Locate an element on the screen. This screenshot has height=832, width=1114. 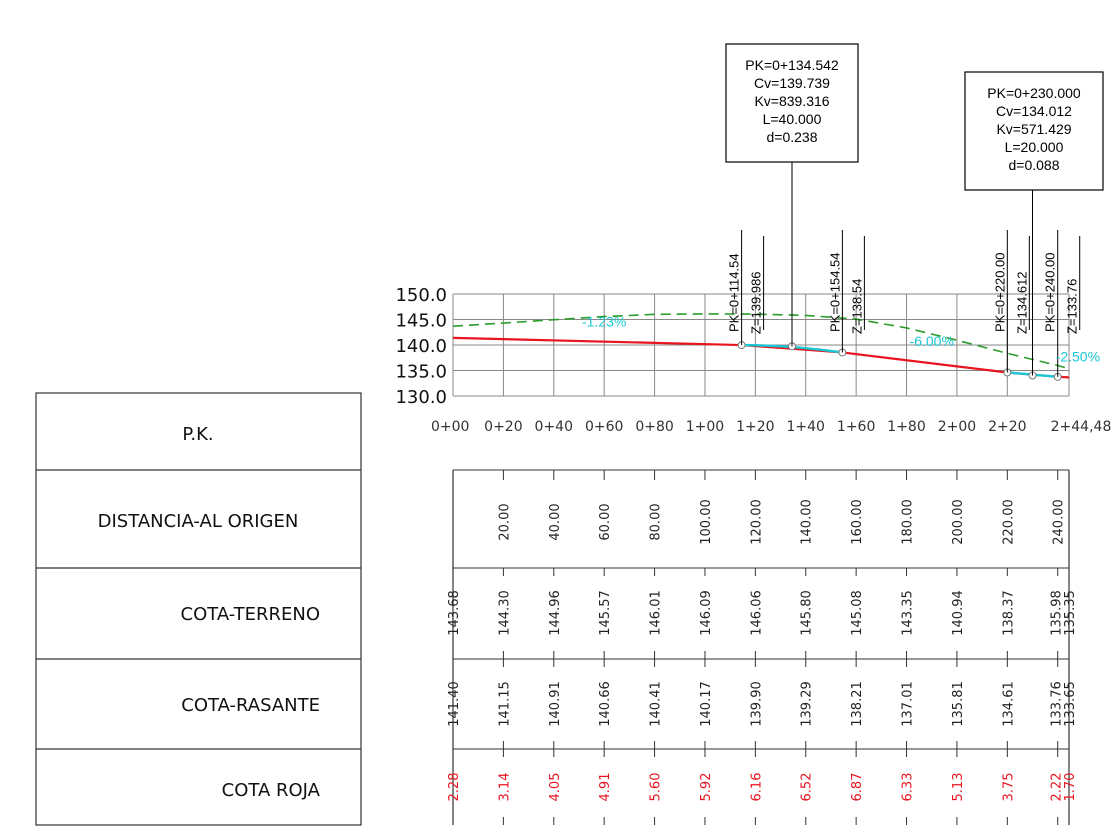
distance-value: 100.00 is located at coordinates (706, 522).